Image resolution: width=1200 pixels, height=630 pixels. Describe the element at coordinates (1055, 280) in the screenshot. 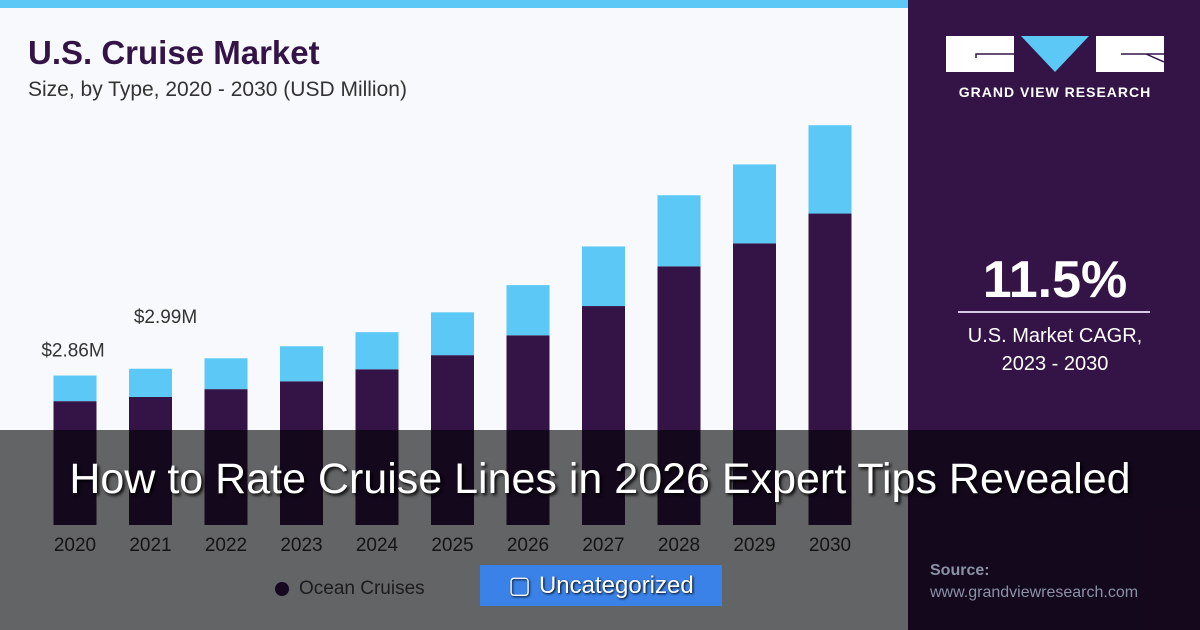

I see `cagr-value: 11.5%` at that location.